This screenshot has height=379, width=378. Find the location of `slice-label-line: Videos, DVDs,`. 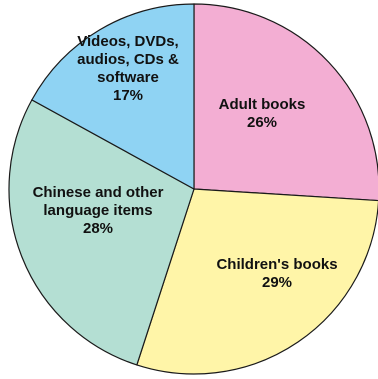

slice-label-line: Videos, DVDs, is located at coordinates (127, 41).